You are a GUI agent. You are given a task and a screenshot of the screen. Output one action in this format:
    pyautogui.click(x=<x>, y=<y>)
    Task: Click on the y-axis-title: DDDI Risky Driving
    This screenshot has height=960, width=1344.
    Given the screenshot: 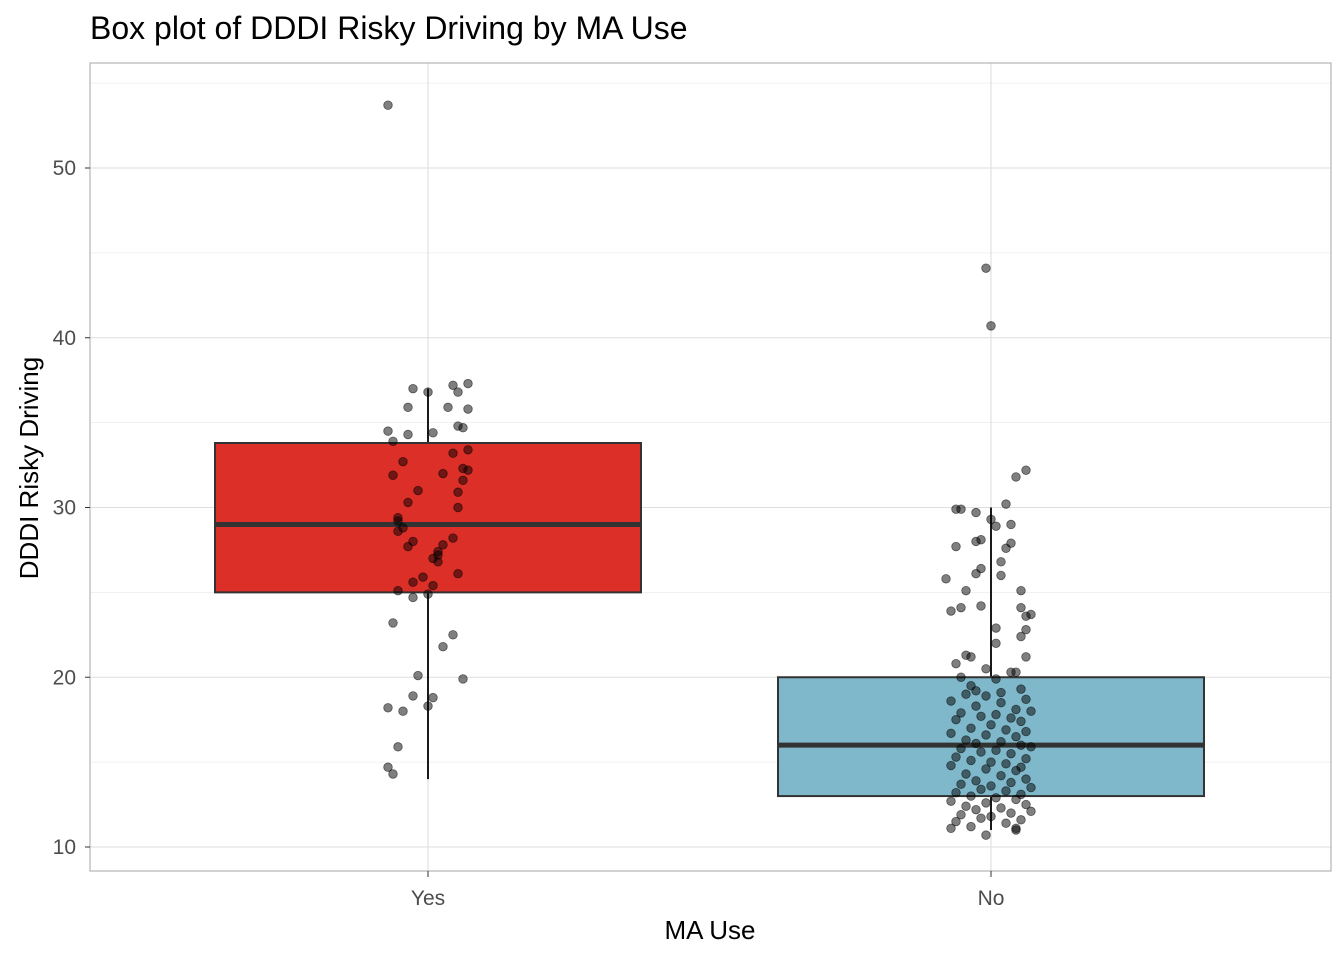 What is the action you would take?
    pyautogui.click(x=29, y=468)
    